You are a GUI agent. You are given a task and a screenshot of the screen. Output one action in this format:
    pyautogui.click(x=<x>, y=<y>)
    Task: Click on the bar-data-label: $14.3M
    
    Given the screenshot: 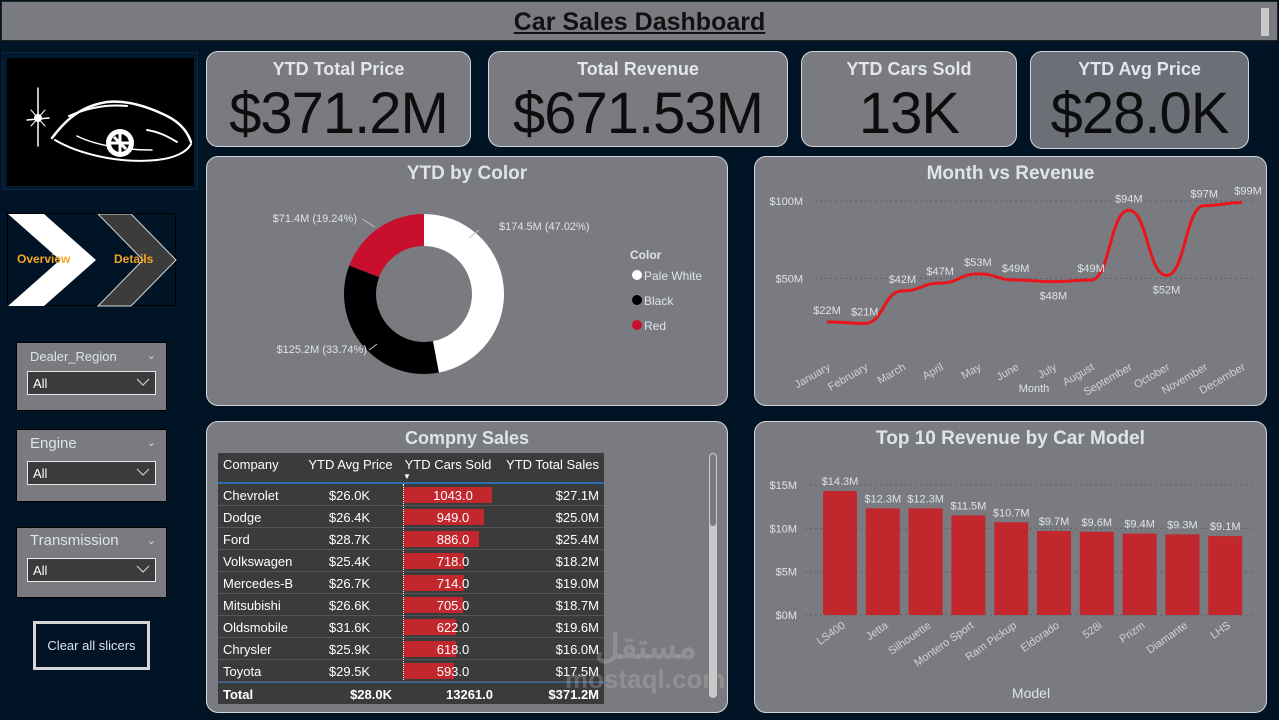 What is the action you would take?
    pyautogui.click(x=840, y=482)
    